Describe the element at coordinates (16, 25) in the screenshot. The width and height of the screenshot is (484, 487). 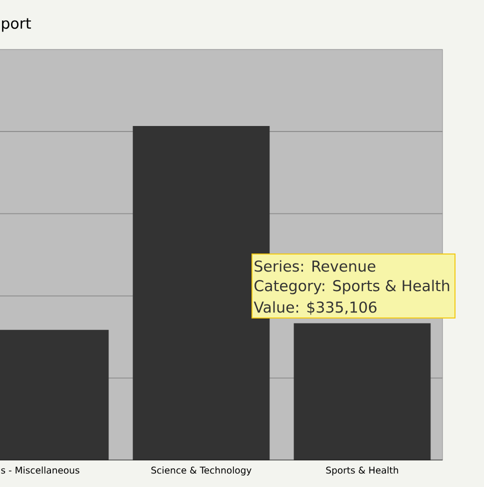
I see `chart-title: port` at that location.